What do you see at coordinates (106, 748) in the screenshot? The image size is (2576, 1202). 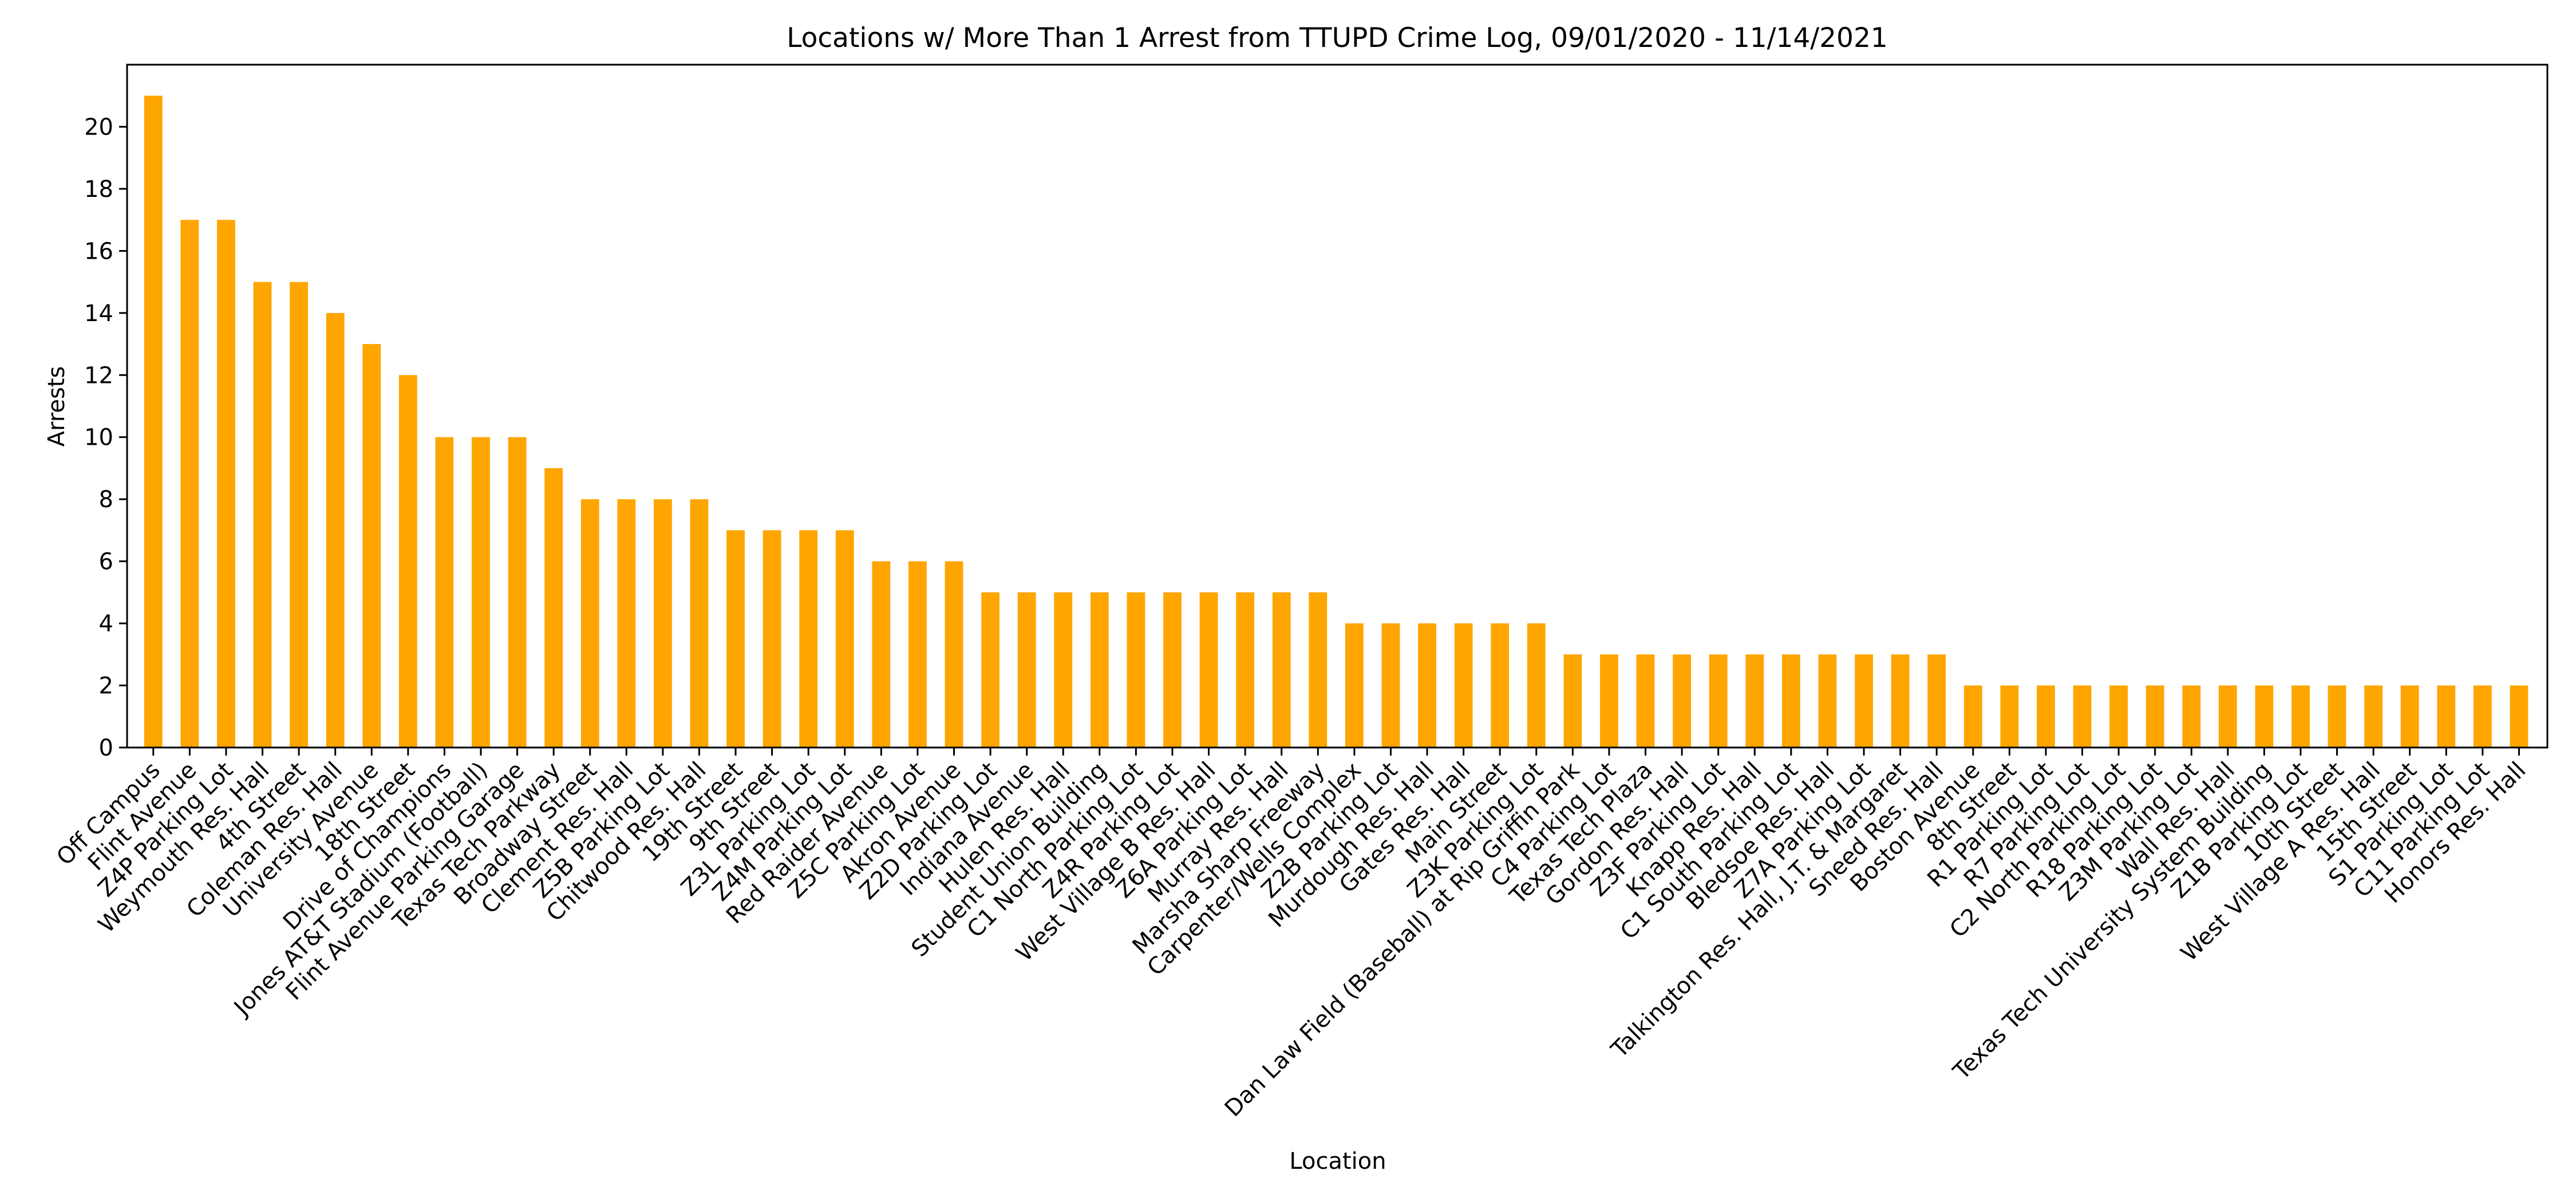 I see `y-tick-label: 0` at bounding box center [106, 748].